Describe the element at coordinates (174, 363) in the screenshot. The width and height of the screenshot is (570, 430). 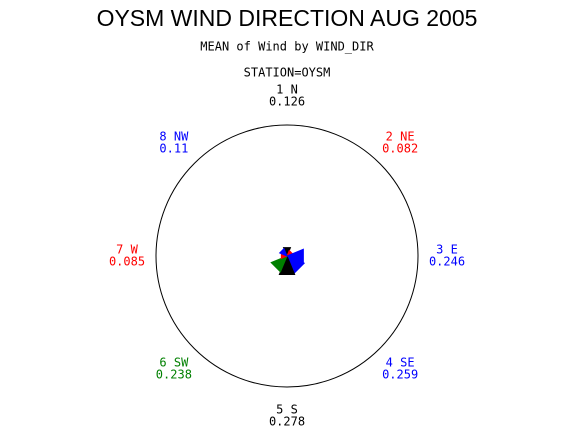
I see `category-label: 6 SW` at that location.